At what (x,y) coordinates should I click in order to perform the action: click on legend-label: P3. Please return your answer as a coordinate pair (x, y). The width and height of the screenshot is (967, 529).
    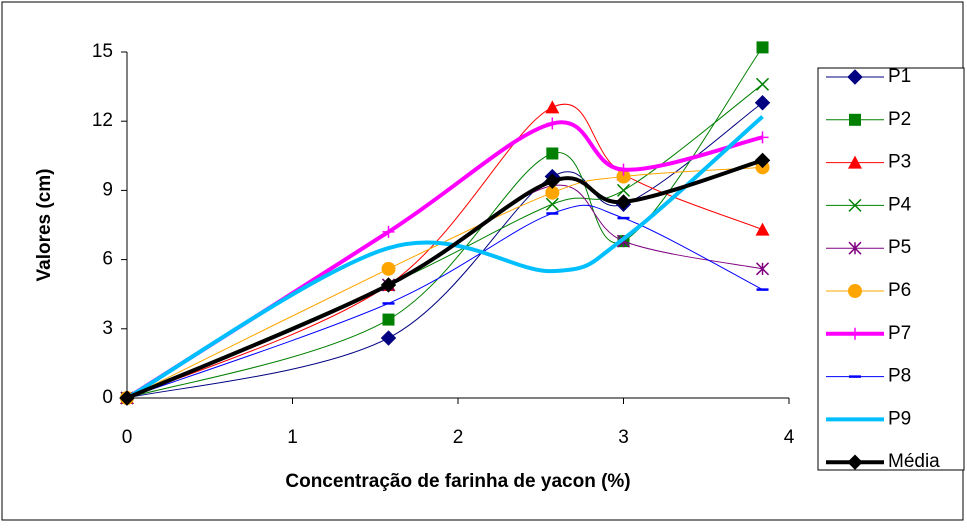
    Looking at the image, I should click on (899, 162).